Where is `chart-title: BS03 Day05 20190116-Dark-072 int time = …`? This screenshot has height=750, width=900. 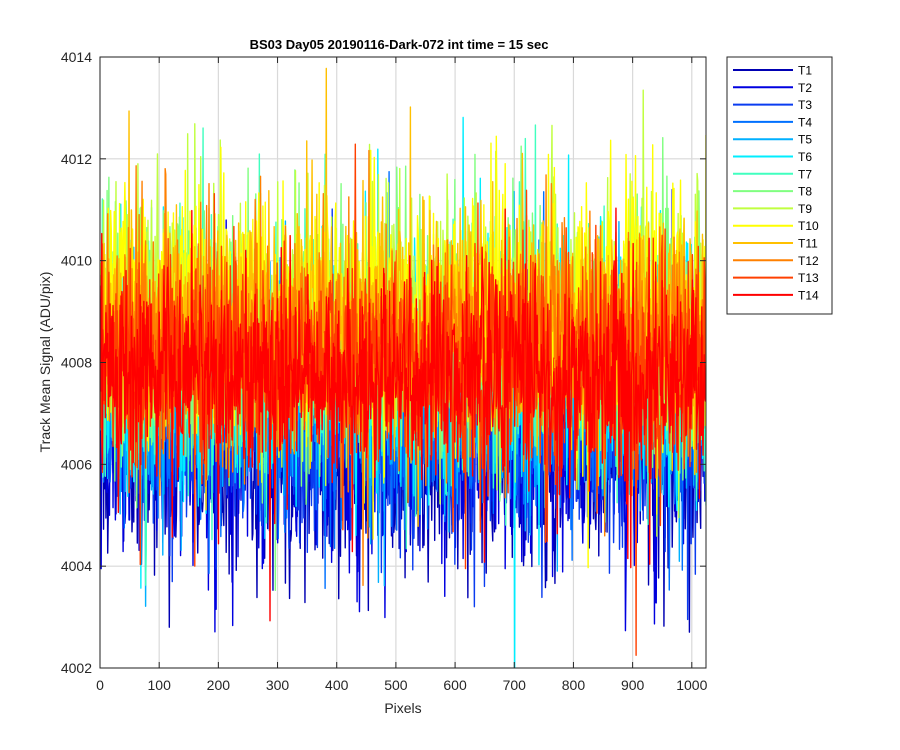
chart-title: BS03 Day05 20190116-Dark-072 int time = … is located at coordinates (399, 44).